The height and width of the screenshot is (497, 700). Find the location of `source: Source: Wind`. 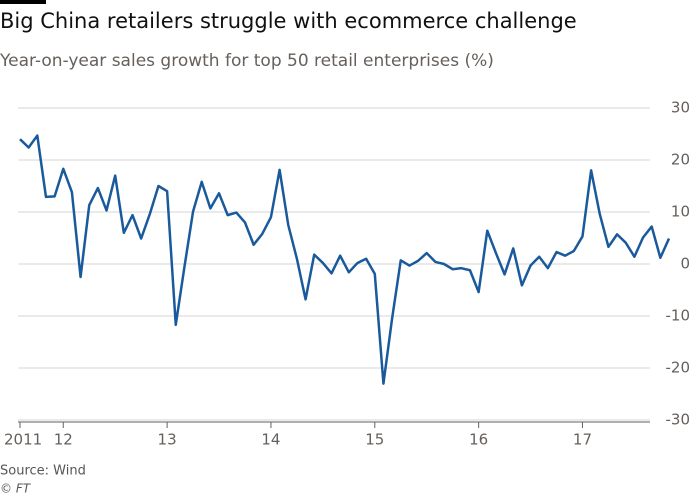

source: Source: Wind is located at coordinates (43, 471).